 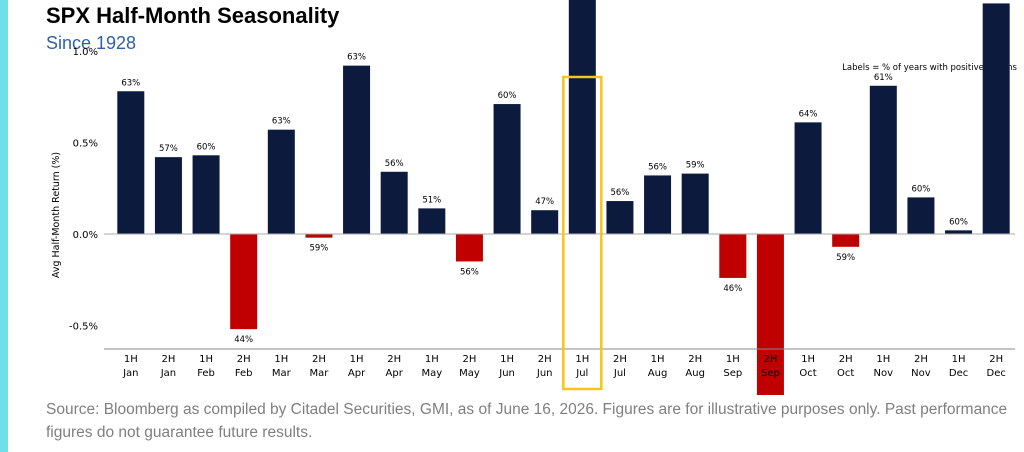 I want to click on y-tick-label: -0.5%, so click(x=83, y=327).